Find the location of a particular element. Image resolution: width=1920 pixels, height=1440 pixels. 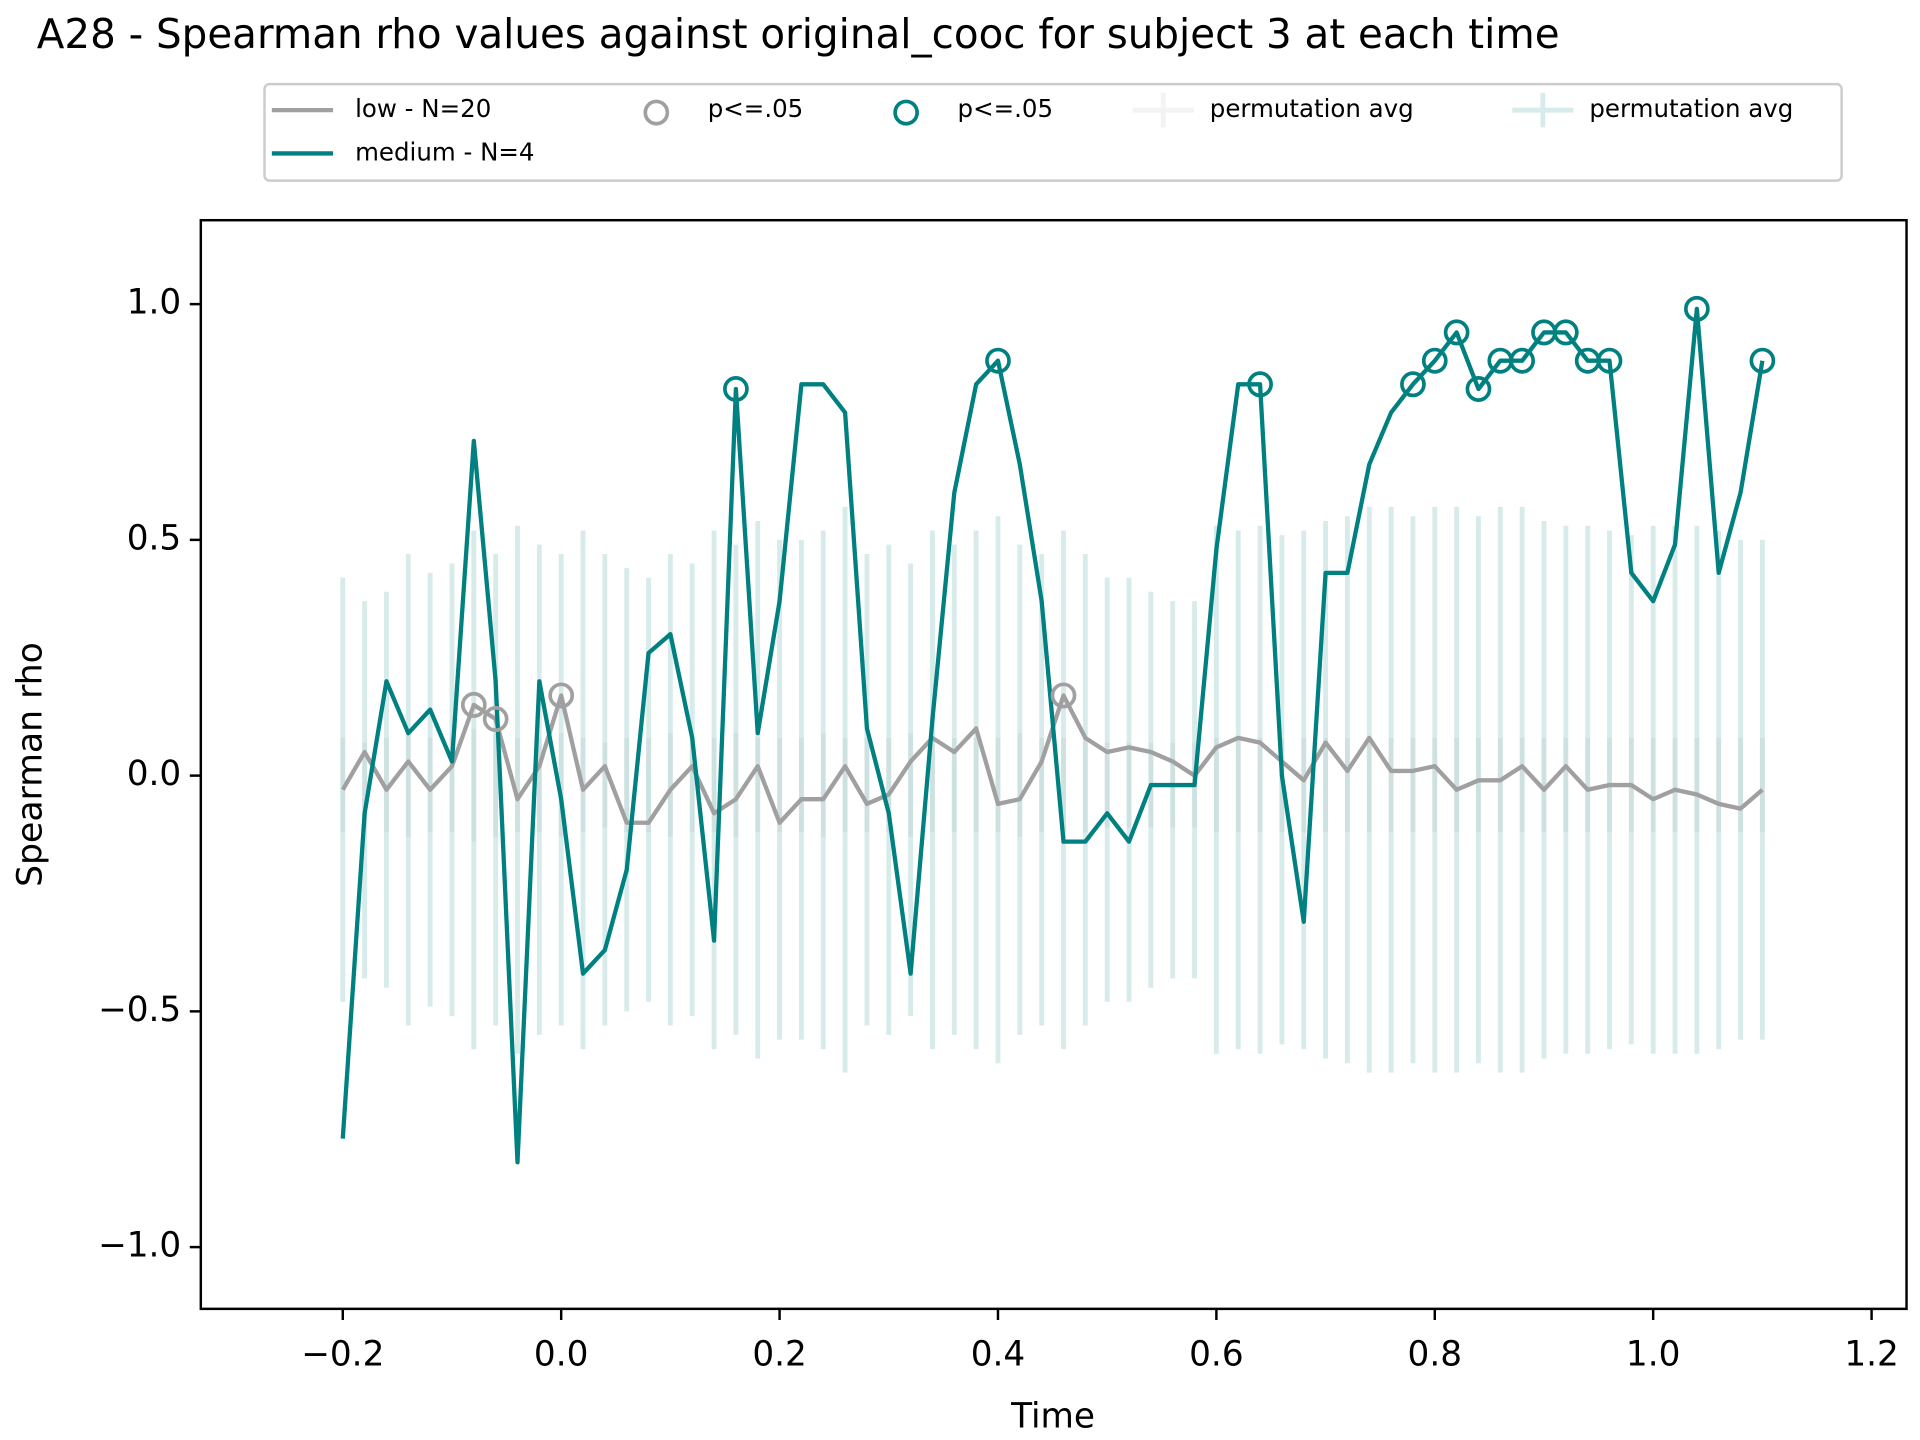

legend-box is located at coordinates (1053, 132).